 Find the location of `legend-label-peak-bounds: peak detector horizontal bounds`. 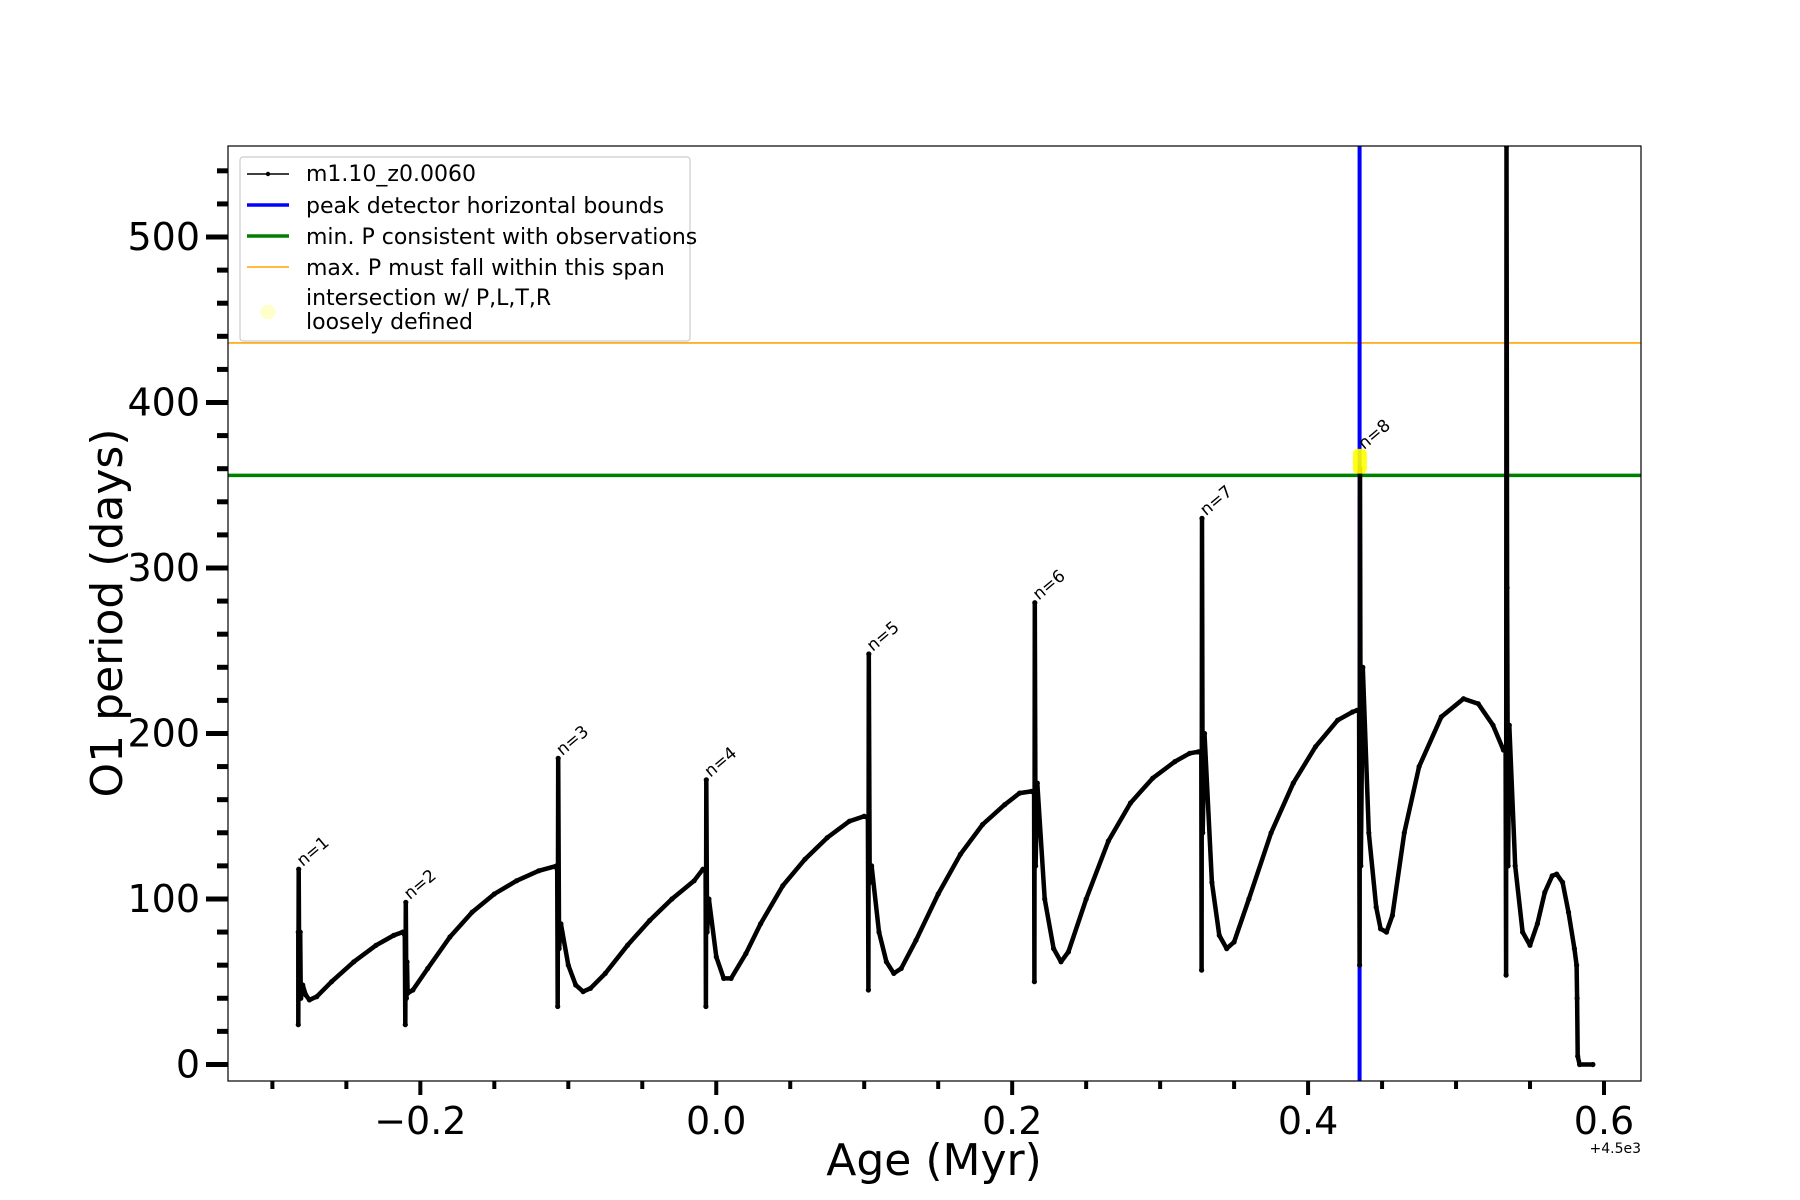

legend-label-peak-bounds: peak detector horizontal bounds is located at coordinates (485, 206).